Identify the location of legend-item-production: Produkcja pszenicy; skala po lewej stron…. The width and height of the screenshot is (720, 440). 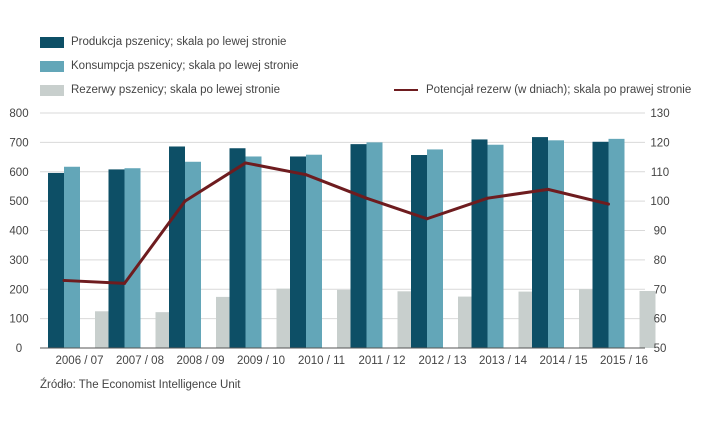
(163, 42).